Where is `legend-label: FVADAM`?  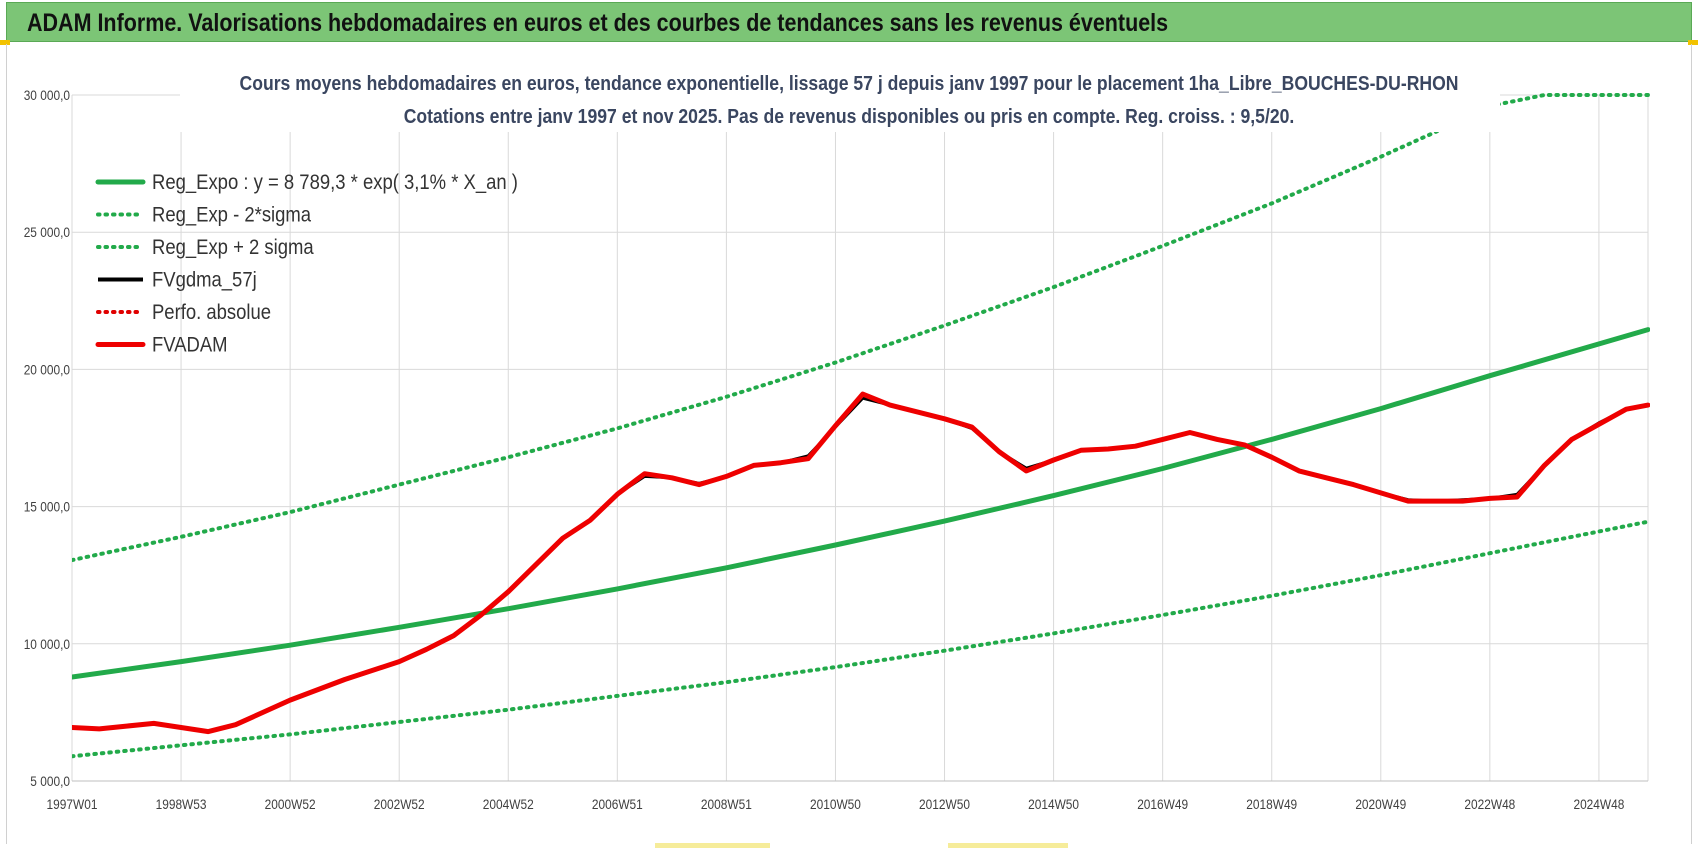 legend-label: FVADAM is located at coordinates (190, 344).